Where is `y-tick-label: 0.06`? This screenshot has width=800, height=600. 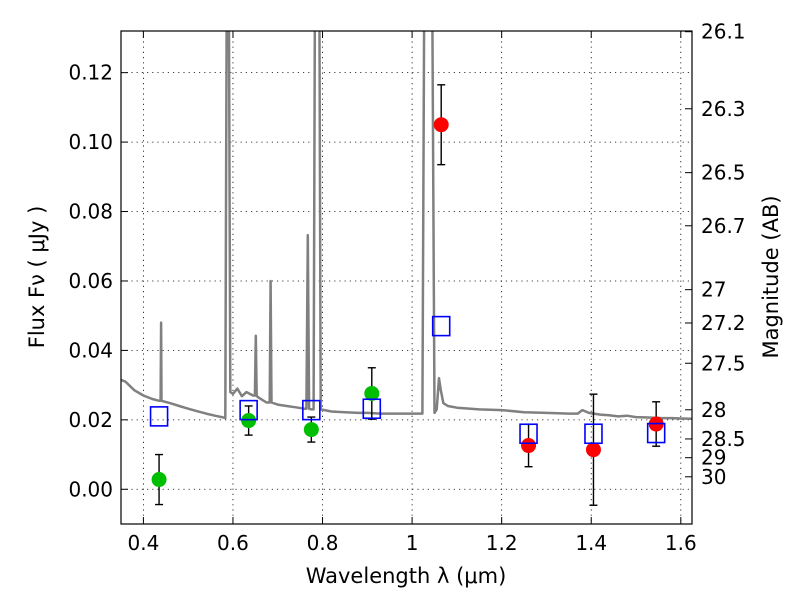 y-tick-label: 0.06 is located at coordinates (90, 281).